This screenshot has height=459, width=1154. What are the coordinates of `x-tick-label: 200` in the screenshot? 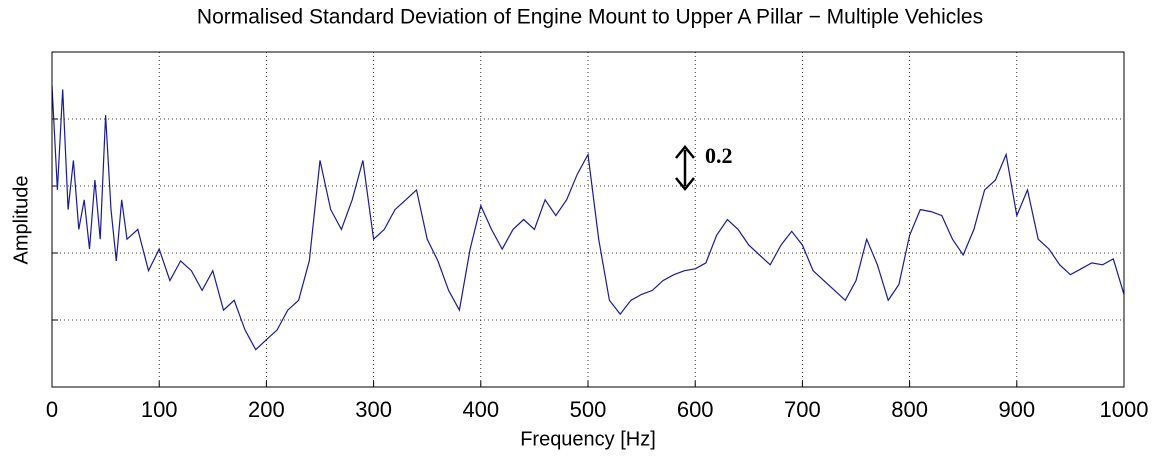 It's located at (266, 409).